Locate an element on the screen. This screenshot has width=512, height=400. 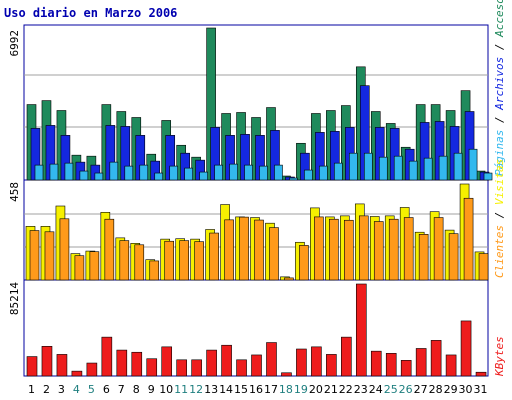
x-tick-label-15: 15 is located at coordinates (241, 389).